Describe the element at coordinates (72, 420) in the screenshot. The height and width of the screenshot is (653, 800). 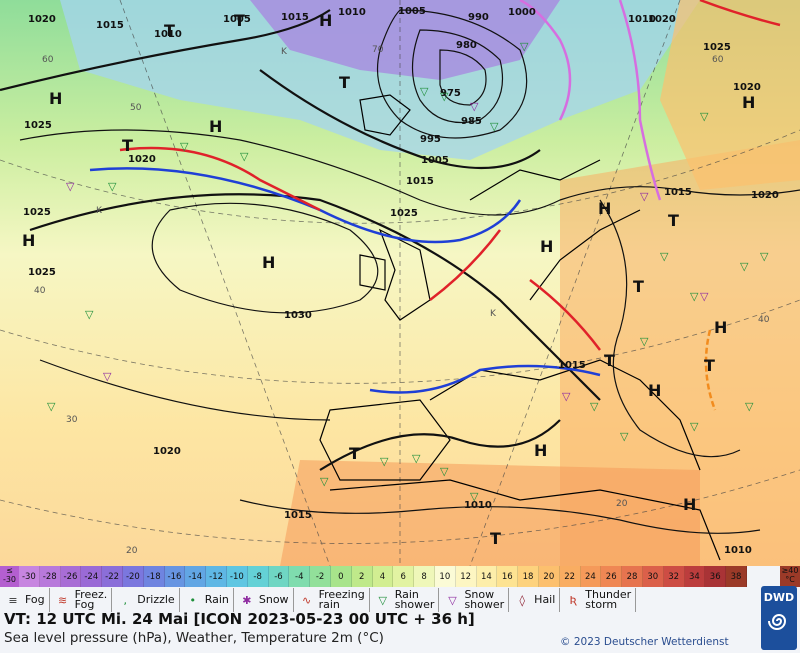
I see `temperature-label: 30` at that location.